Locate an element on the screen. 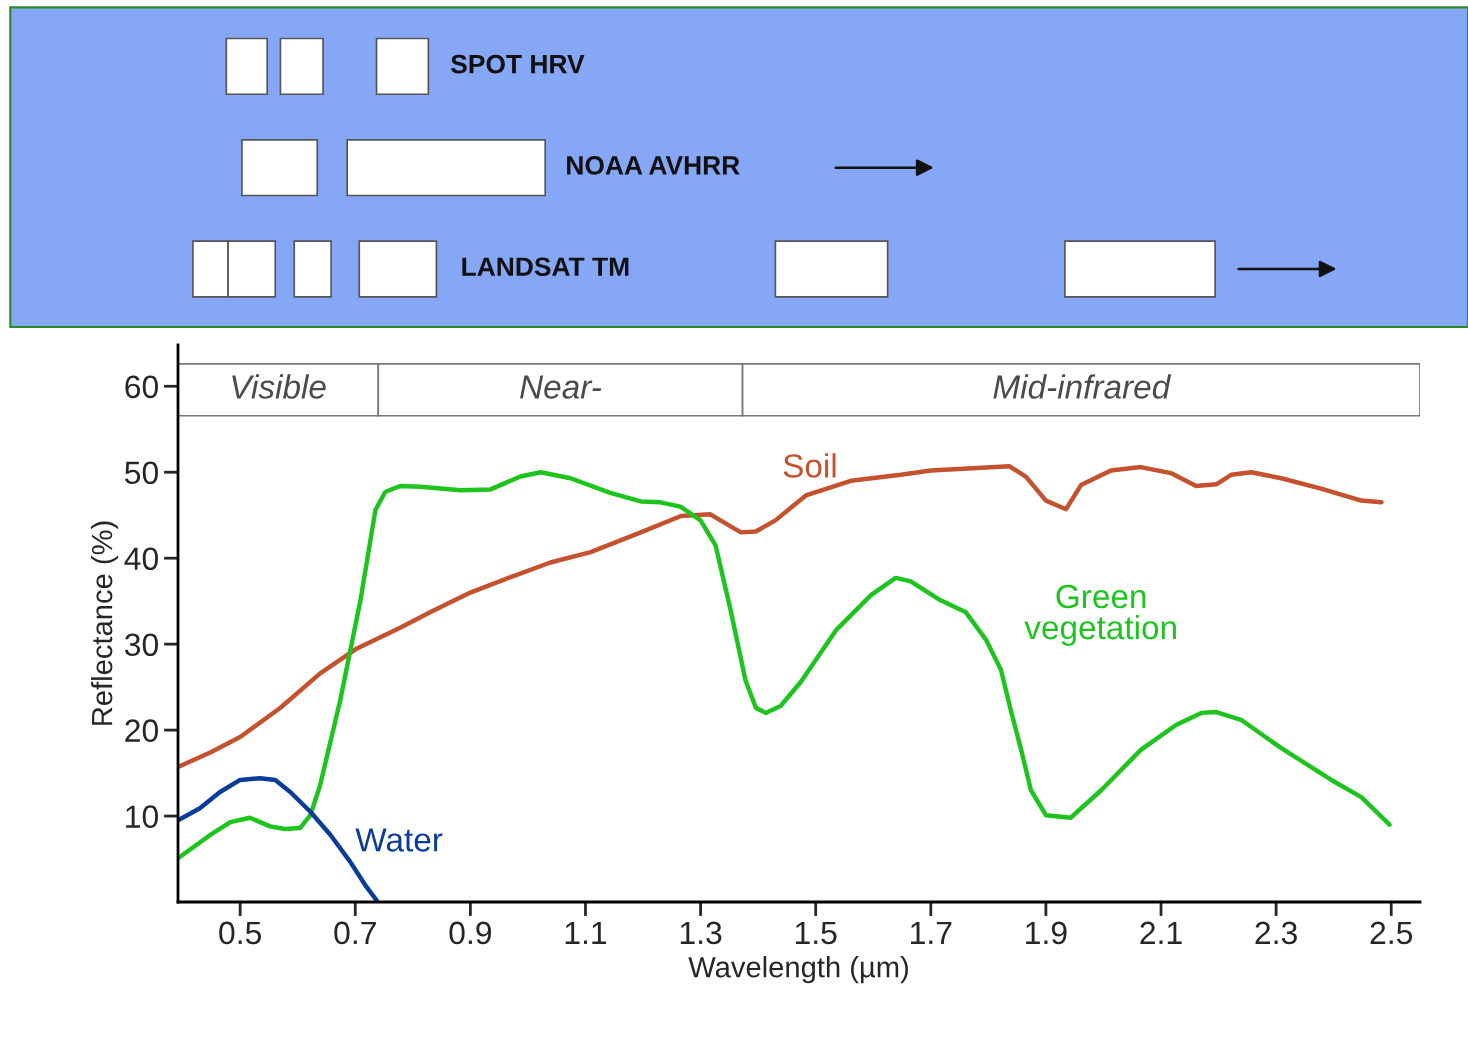  text: LANDSAT TM is located at coordinates (545, 267).